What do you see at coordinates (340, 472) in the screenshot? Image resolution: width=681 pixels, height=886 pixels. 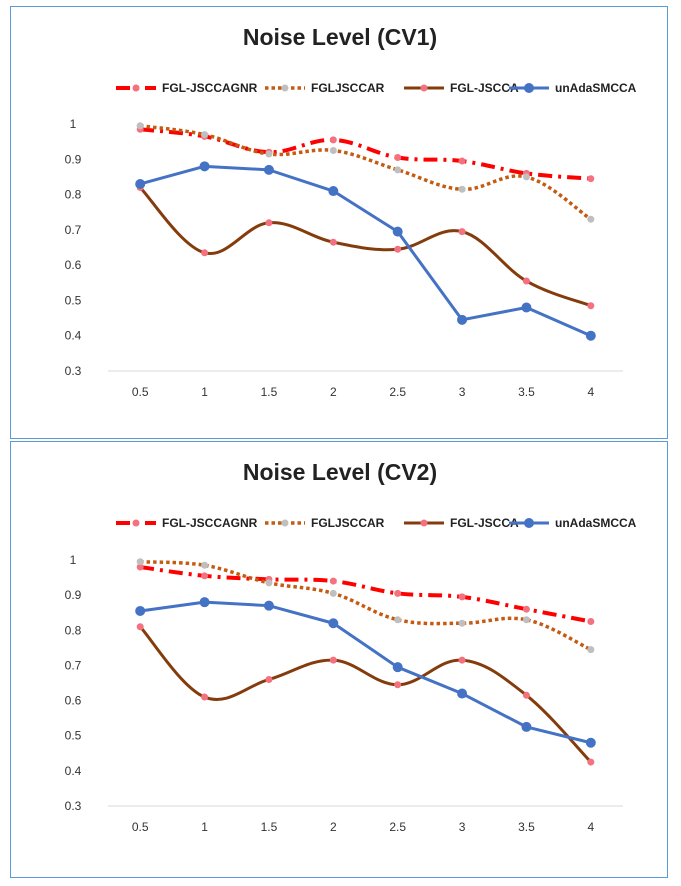 I see `chart-title: Noise Level (CV2)` at bounding box center [340, 472].